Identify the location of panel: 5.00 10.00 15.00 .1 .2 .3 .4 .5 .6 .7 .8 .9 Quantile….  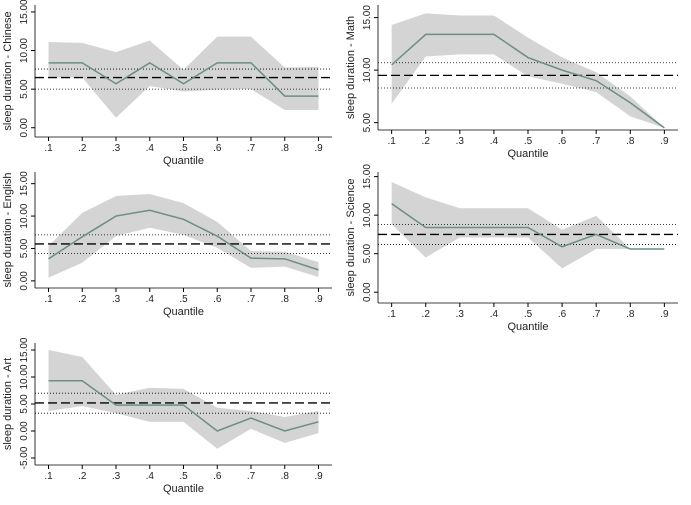
(511, 82).